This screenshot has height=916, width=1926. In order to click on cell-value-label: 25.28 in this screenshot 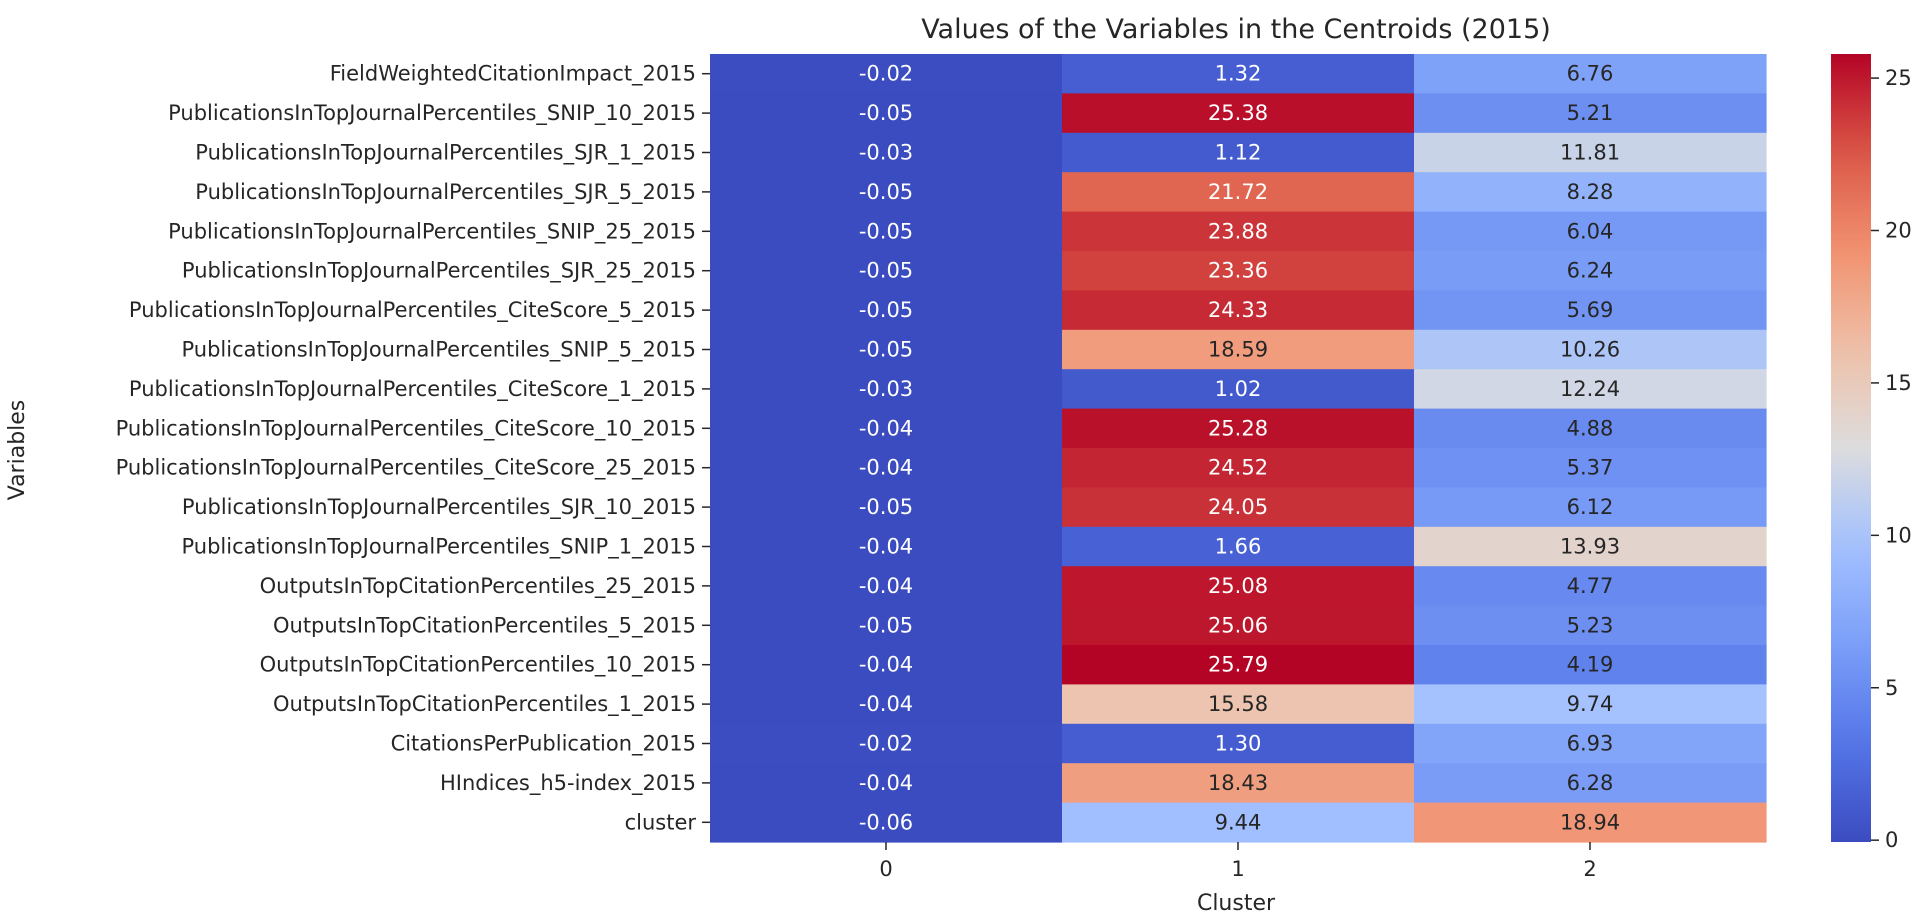, I will do `click(1238, 428)`.